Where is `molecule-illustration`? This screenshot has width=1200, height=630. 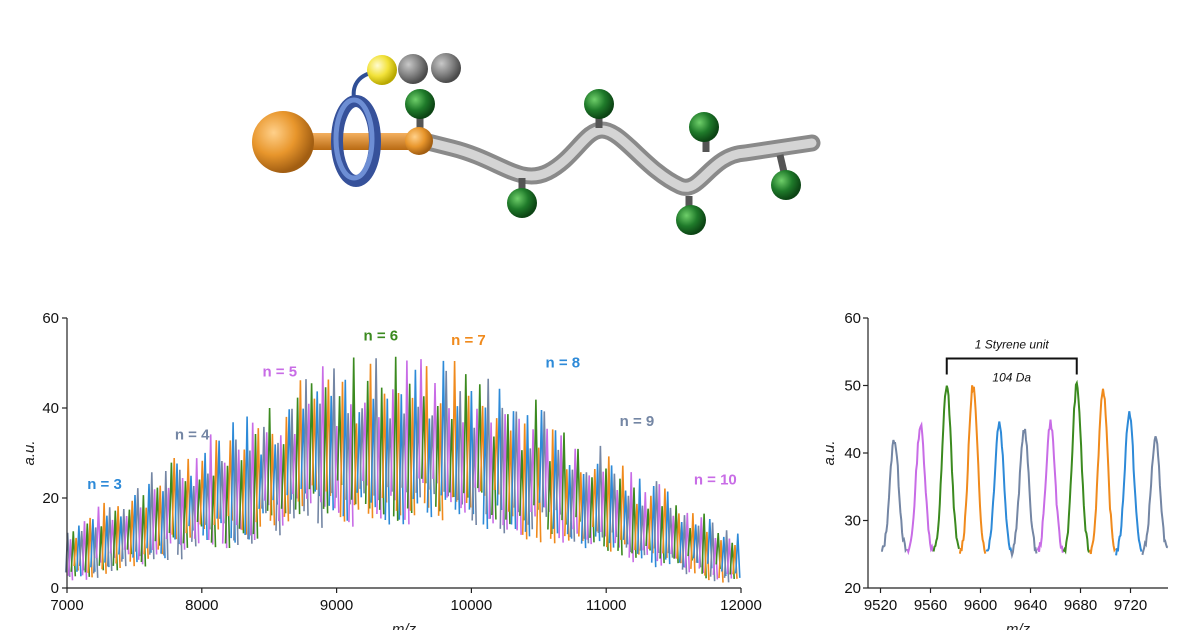 molecule-illustration is located at coordinates (536, 144).